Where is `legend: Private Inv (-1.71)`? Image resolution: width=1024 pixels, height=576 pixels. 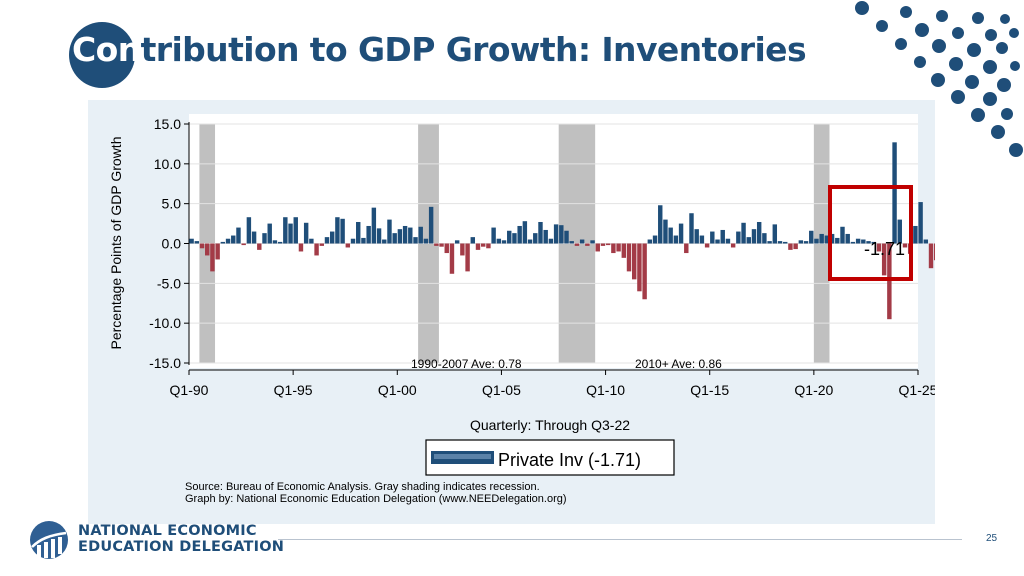
legend: Private Inv (-1.71) is located at coordinates (550, 457).